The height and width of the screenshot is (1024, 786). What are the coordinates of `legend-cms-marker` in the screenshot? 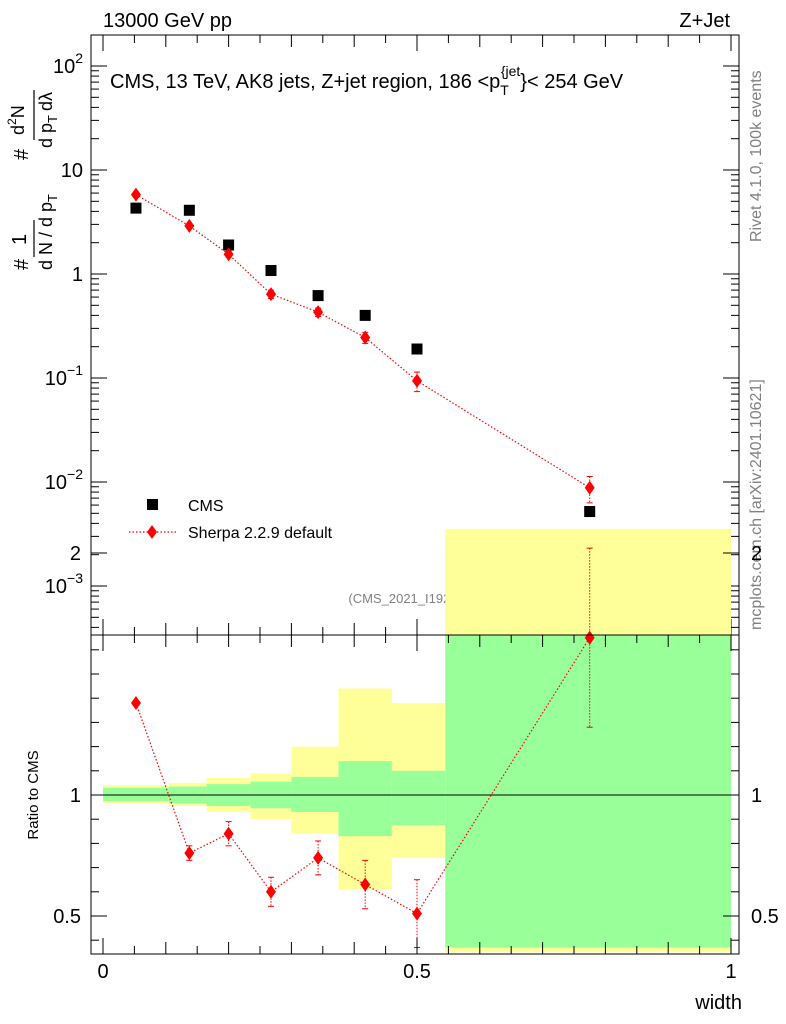 It's located at (152, 504).